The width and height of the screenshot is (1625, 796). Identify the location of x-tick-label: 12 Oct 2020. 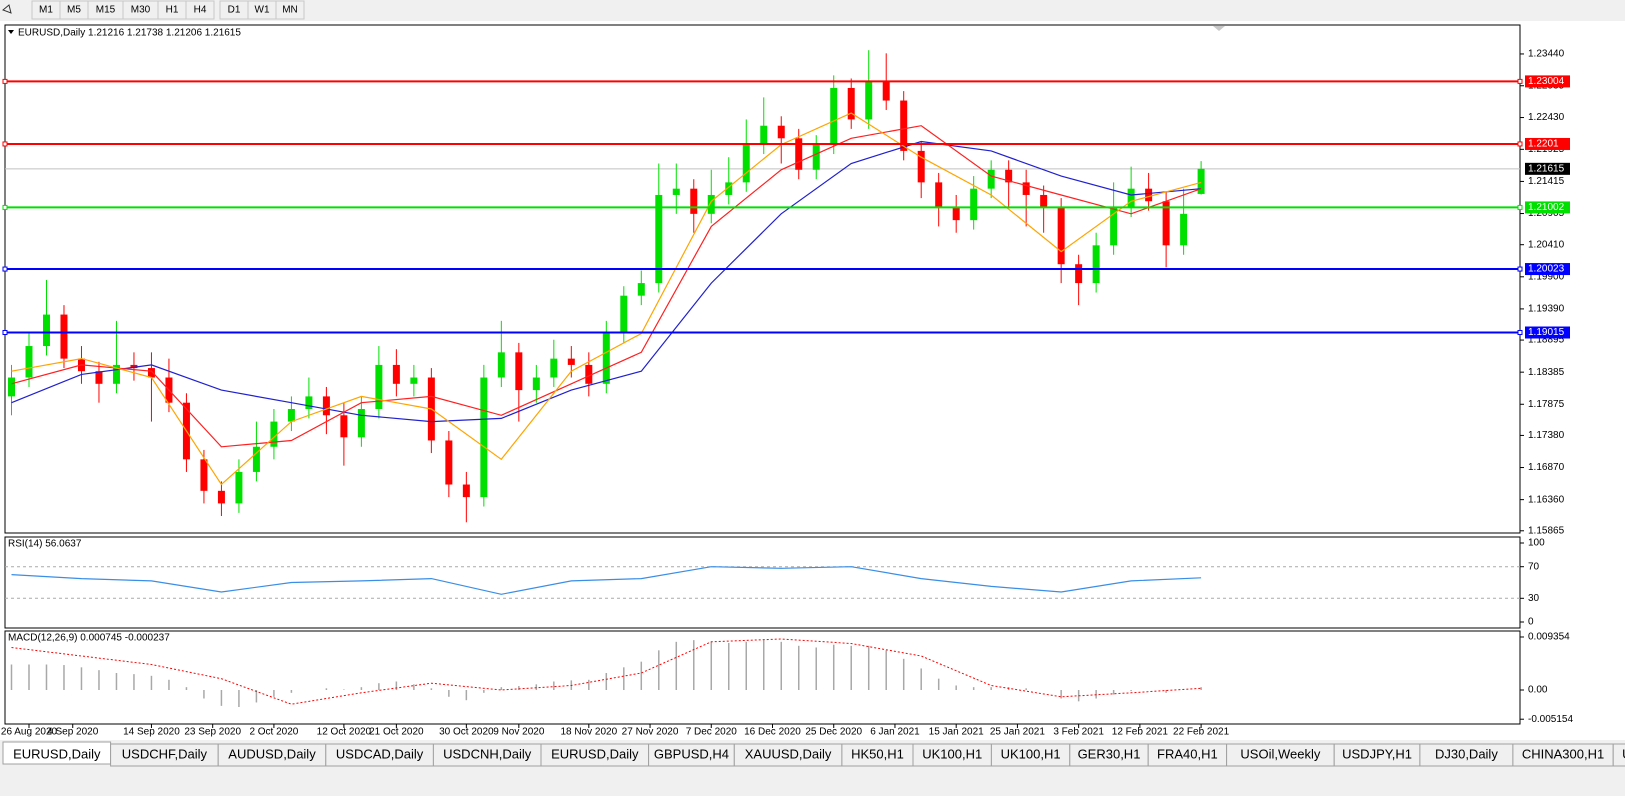
(344, 732).